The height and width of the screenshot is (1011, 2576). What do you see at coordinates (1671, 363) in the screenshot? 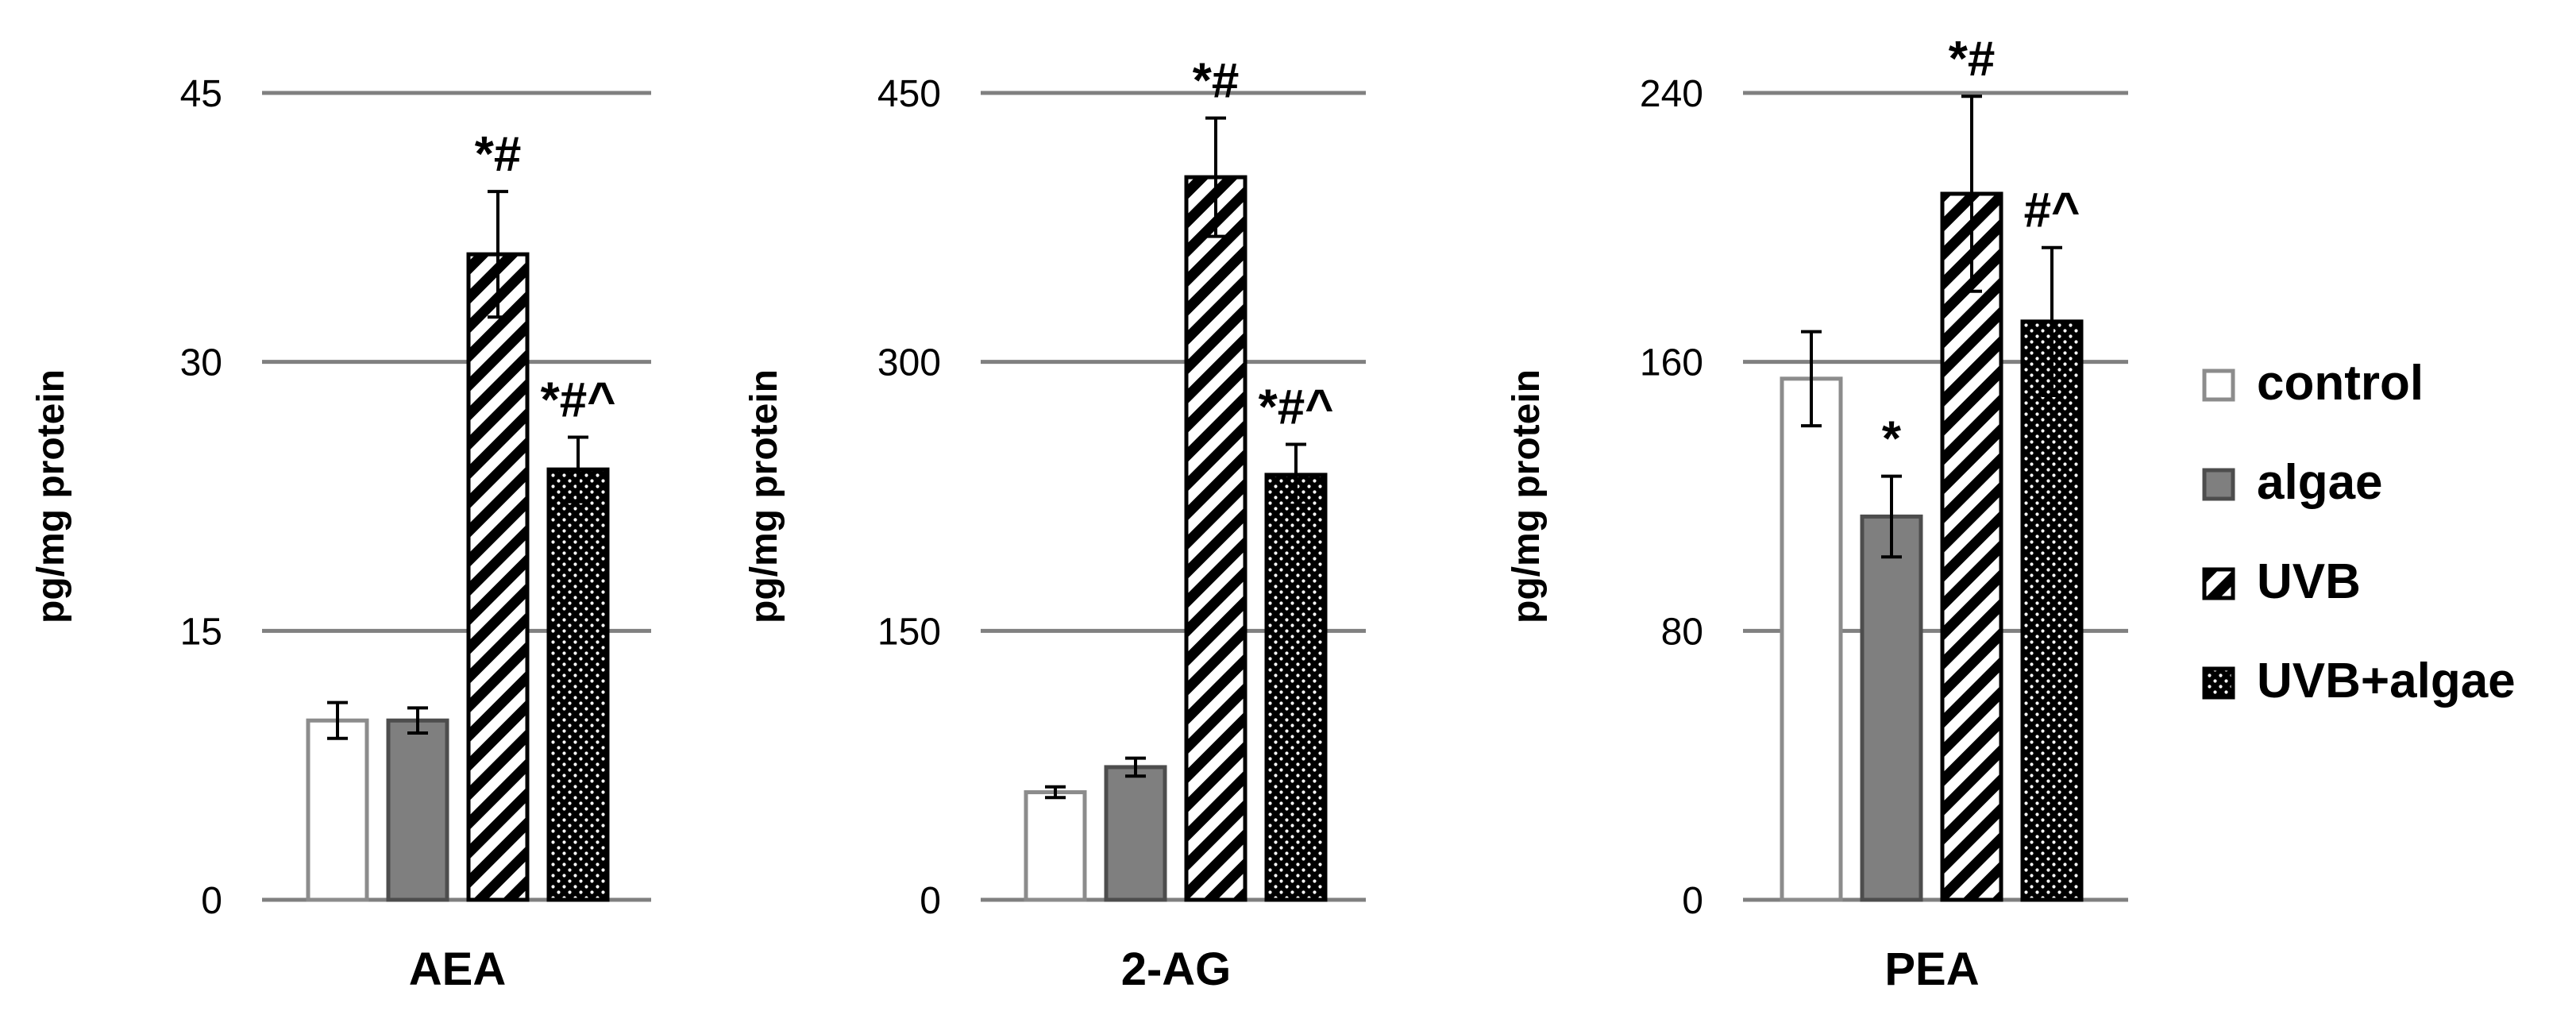
I see `y-tick-label: 160` at bounding box center [1671, 363].